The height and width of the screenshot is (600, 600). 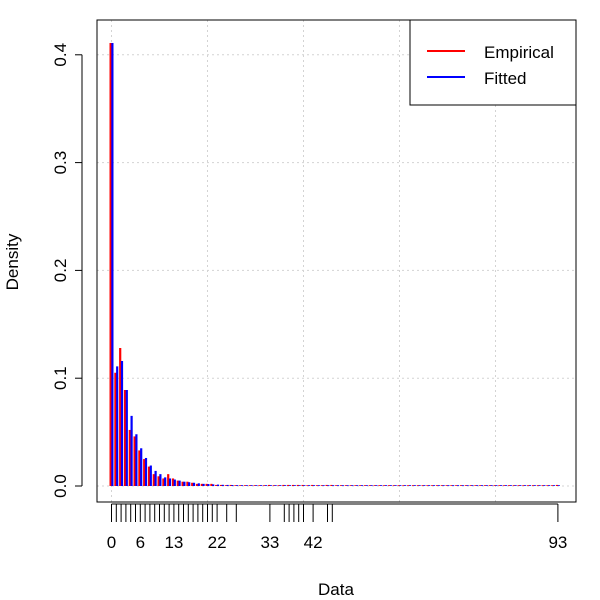 I want to click on legend-fitted-label: Fitted, so click(x=505, y=78).